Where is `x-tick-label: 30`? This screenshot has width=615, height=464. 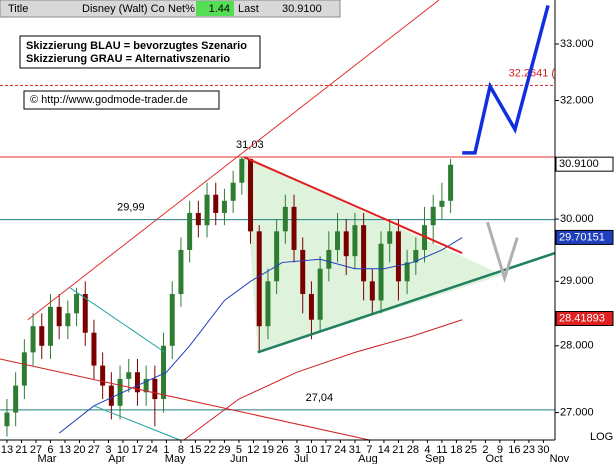 x-tick-label: 30 is located at coordinates (543, 450).